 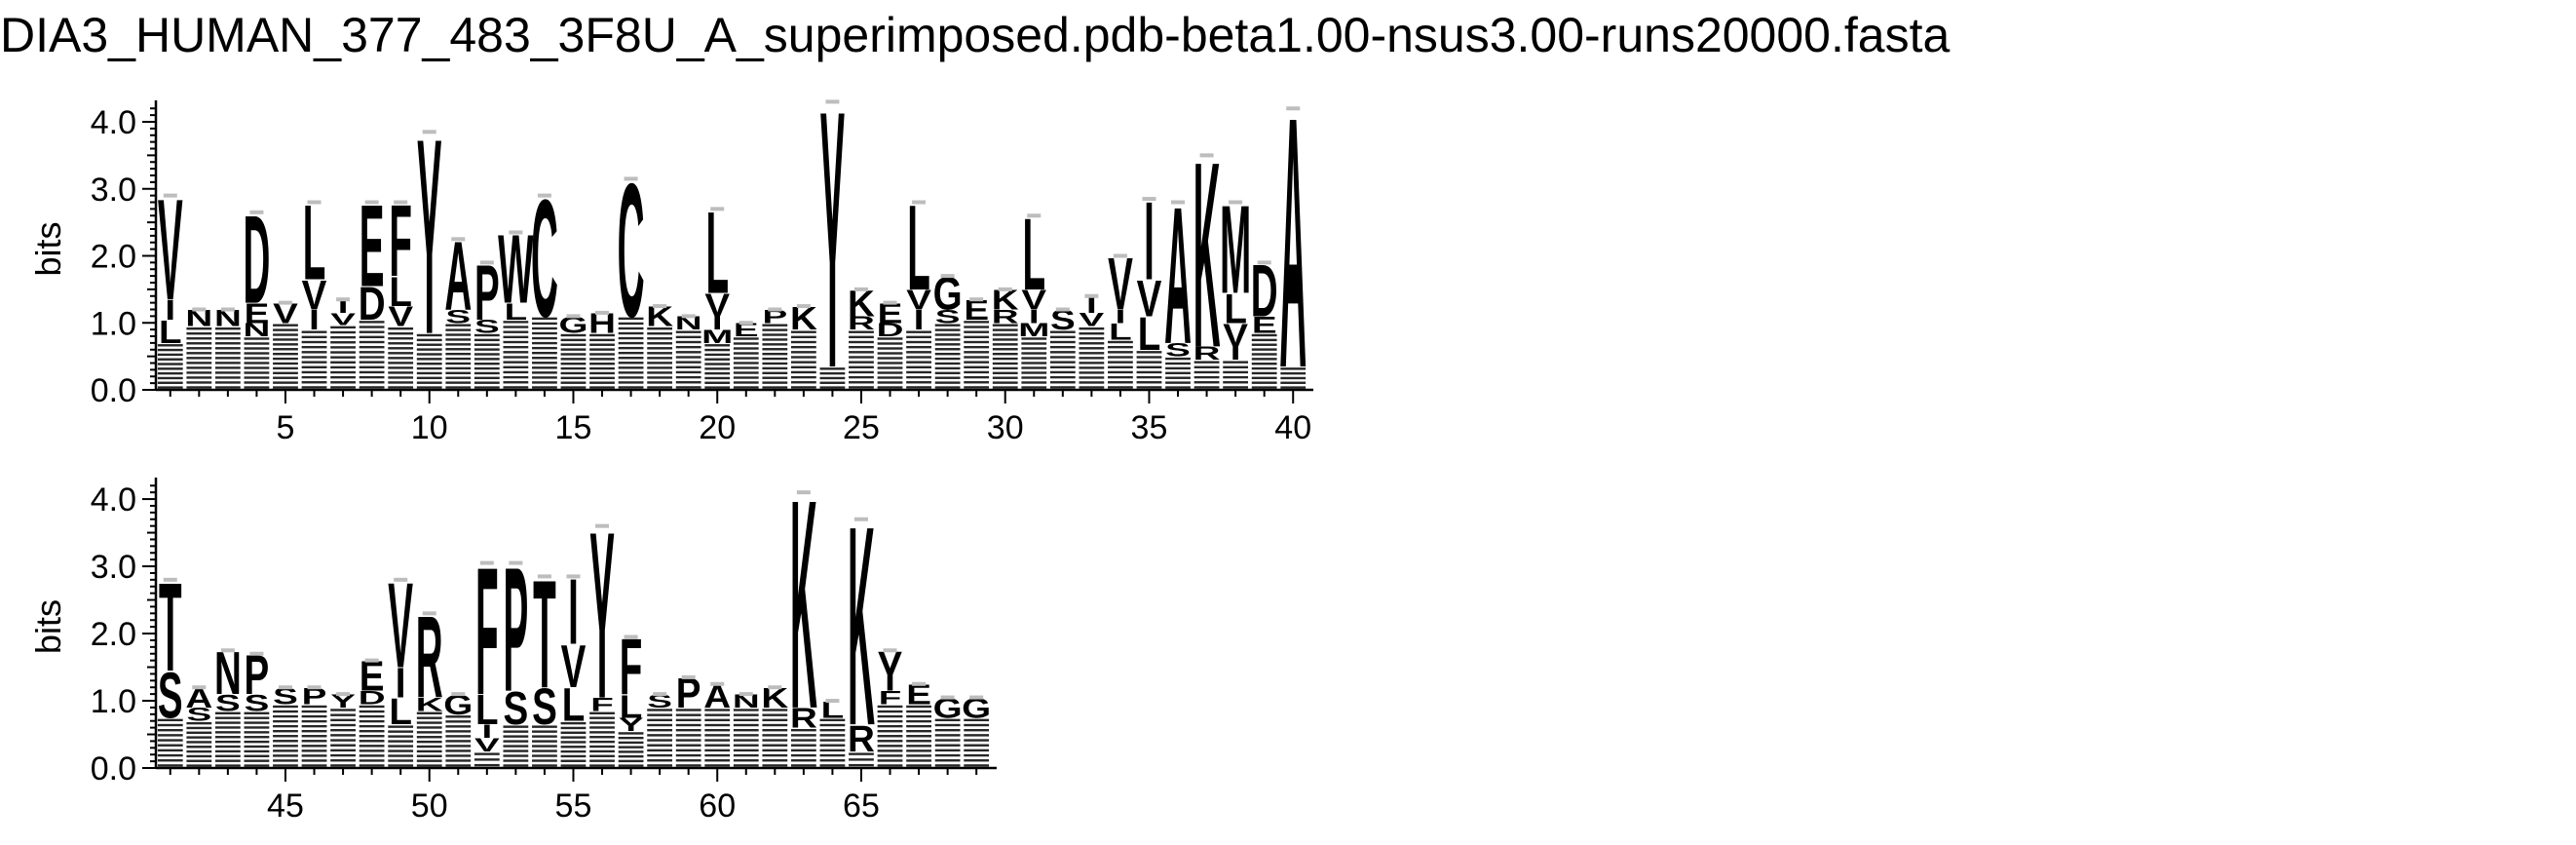 I want to click on logo-column: Y, so click(x=832, y=238).